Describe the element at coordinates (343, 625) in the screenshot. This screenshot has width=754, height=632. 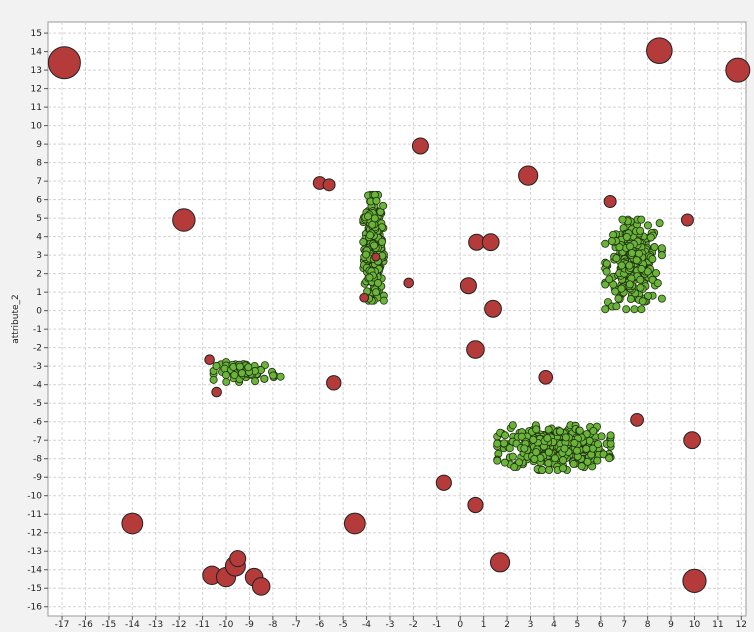
I see `x-tick-label: -5` at that location.